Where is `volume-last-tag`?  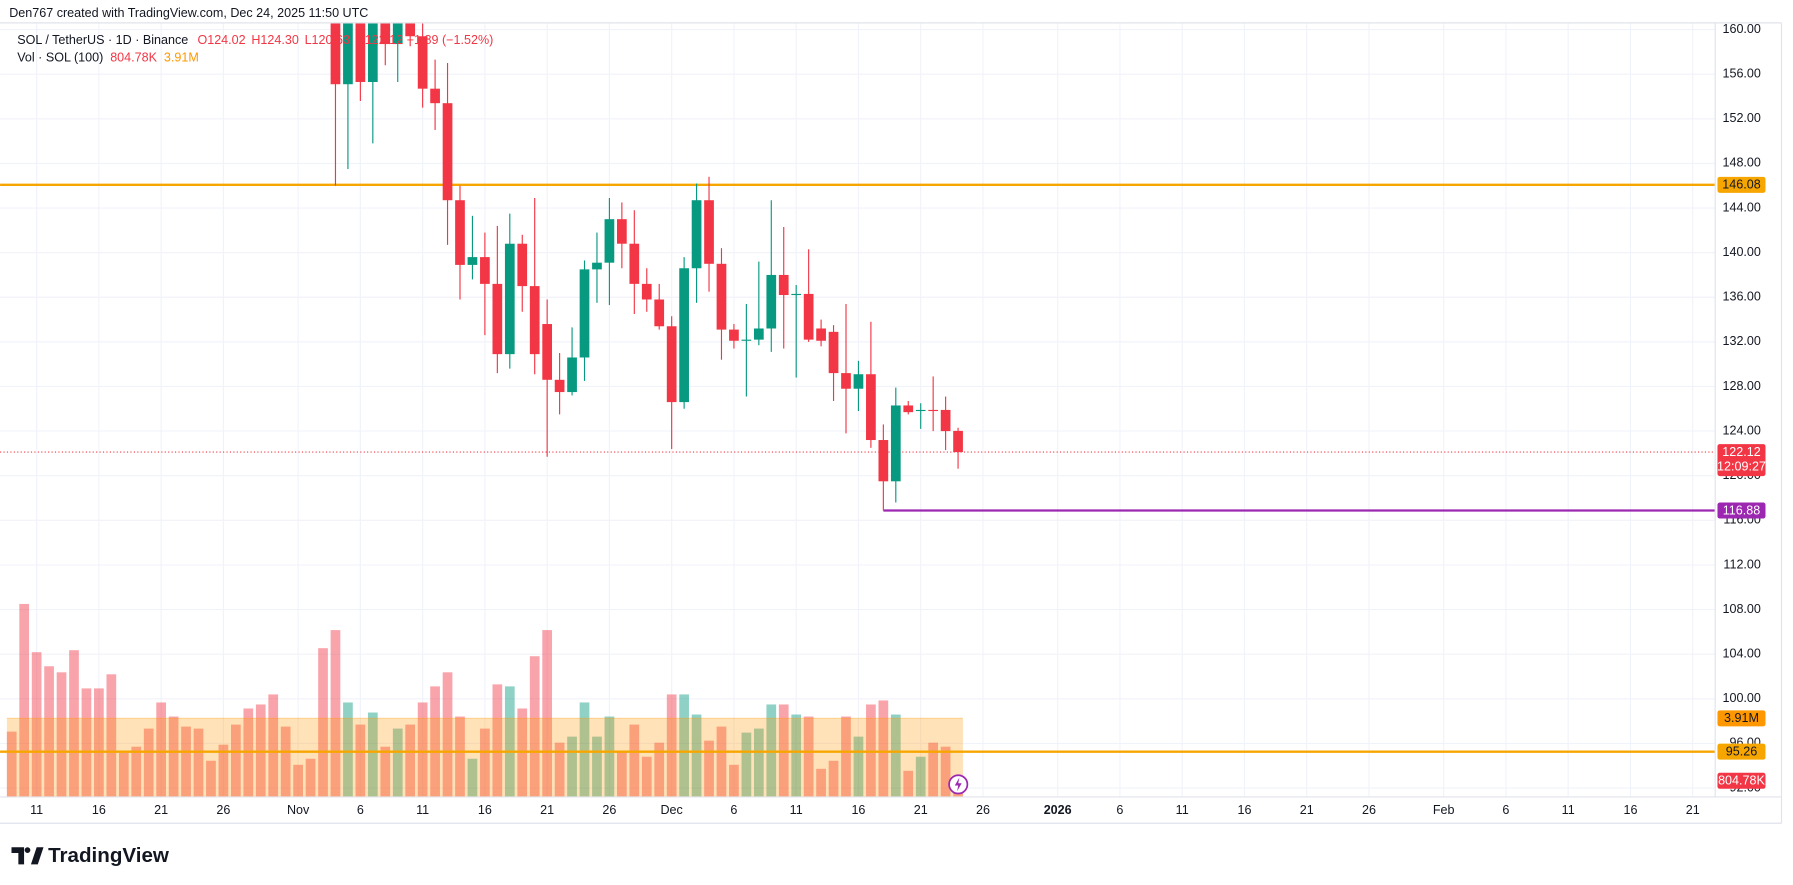 volume-last-tag is located at coordinates (1741, 780).